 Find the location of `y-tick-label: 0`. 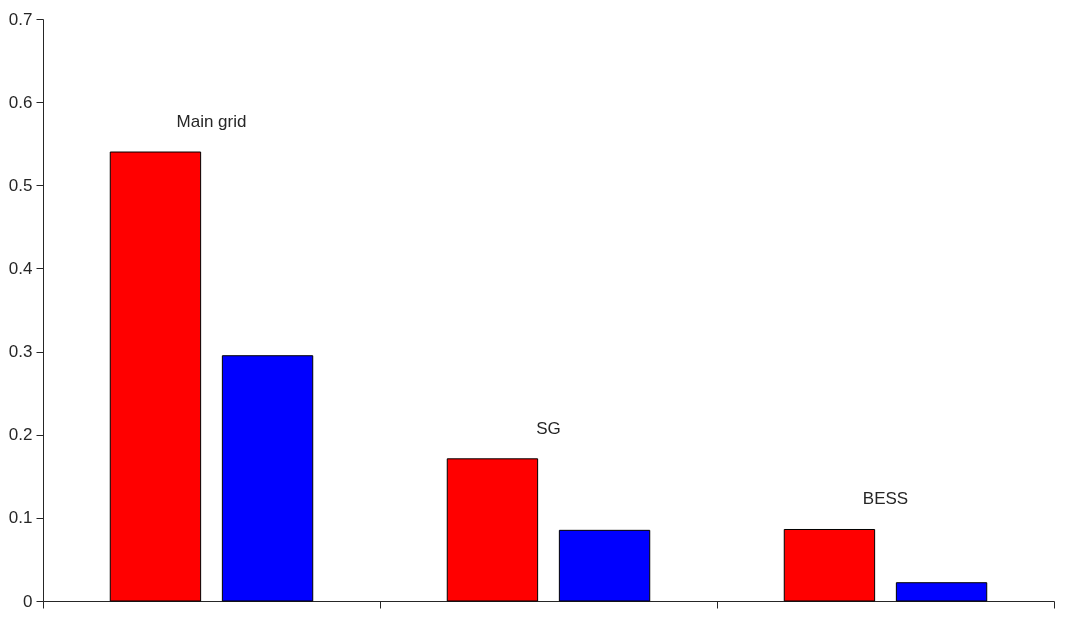

y-tick-label: 0 is located at coordinates (28, 601).